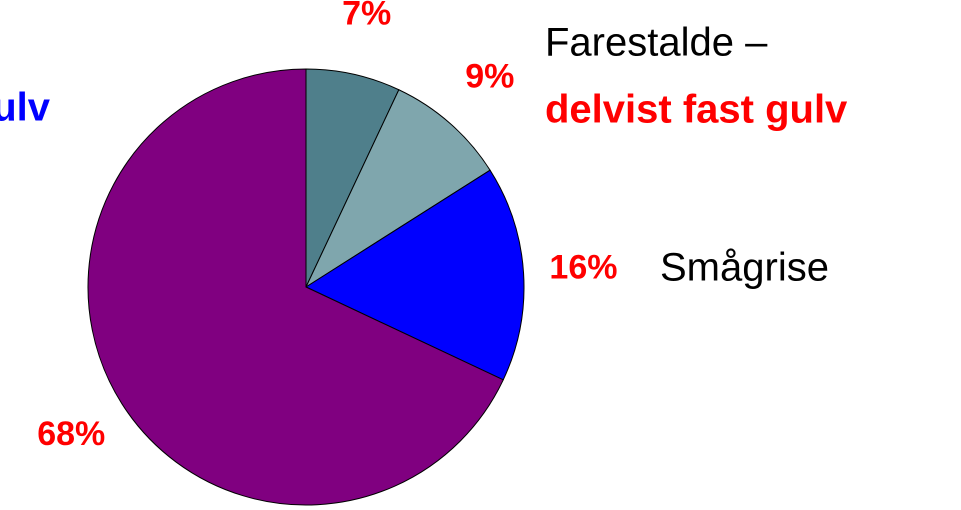 The height and width of the screenshot is (510, 961). Describe the element at coordinates (583, 268) in the screenshot. I see `value-label: 16%` at that location.